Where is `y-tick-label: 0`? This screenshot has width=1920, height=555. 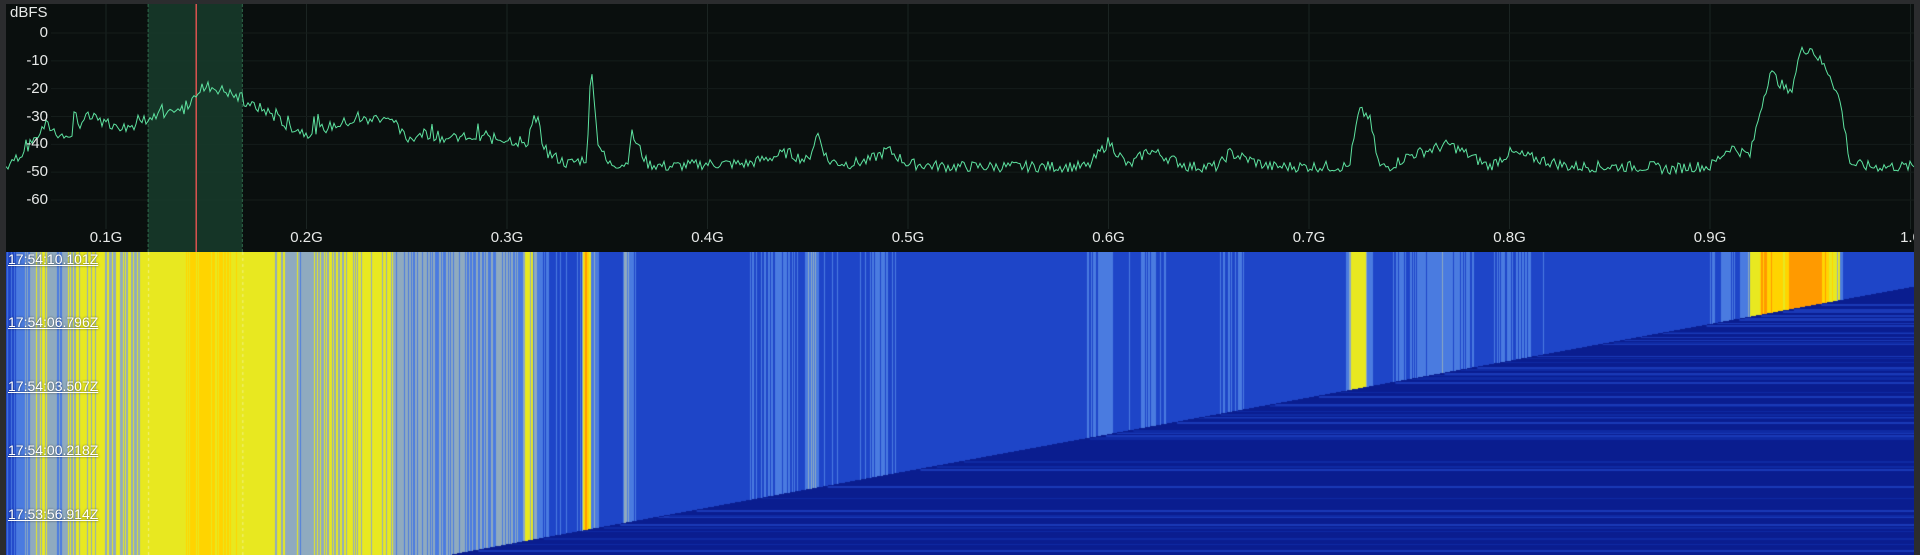 y-tick-label: 0 is located at coordinates (43, 32).